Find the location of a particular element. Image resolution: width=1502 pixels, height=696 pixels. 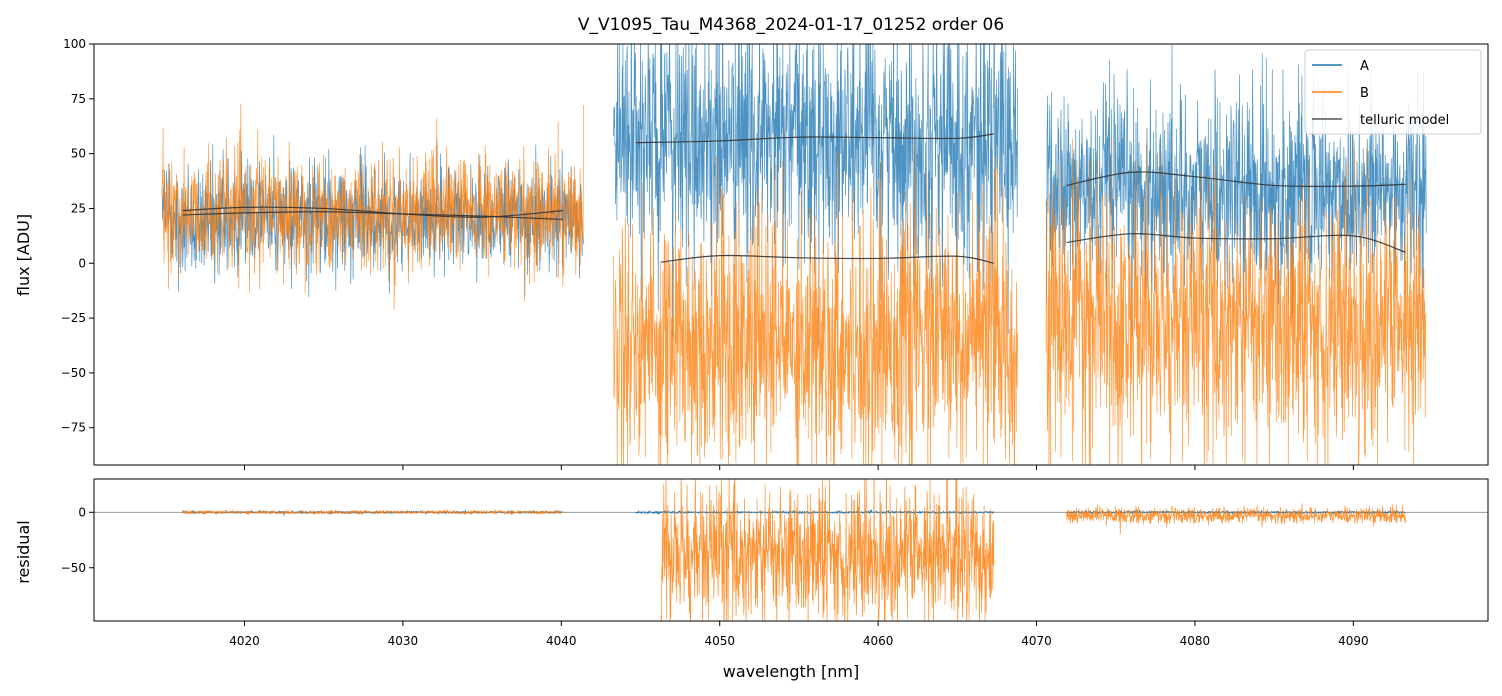

legend: A B telluric model is located at coordinates (1393, 92).